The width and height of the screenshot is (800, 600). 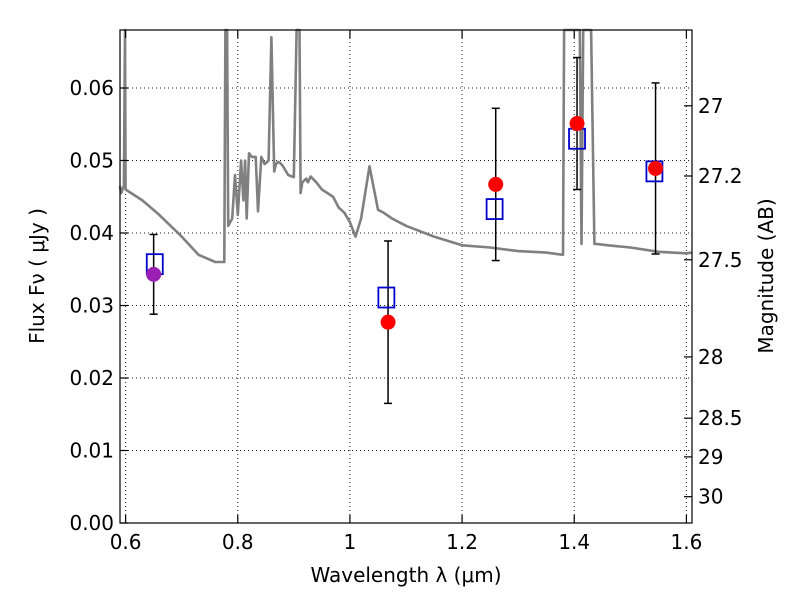 I want to click on y-tick-label: 0.03, so click(x=91, y=306).